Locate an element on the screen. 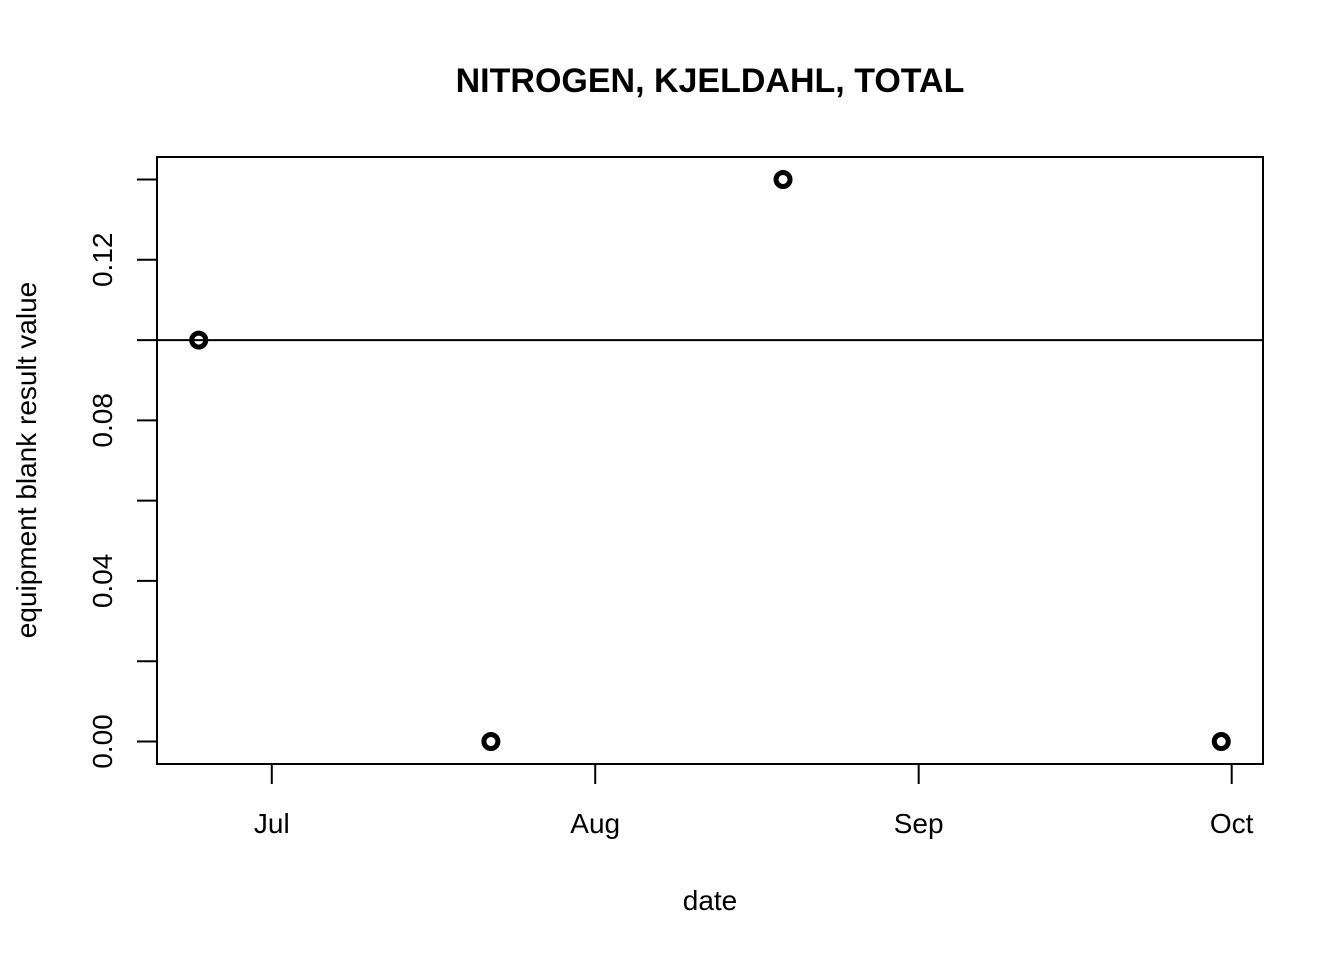 The image size is (1344, 960). y-tick-label: 0.04 is located at coordinates (102, 581).